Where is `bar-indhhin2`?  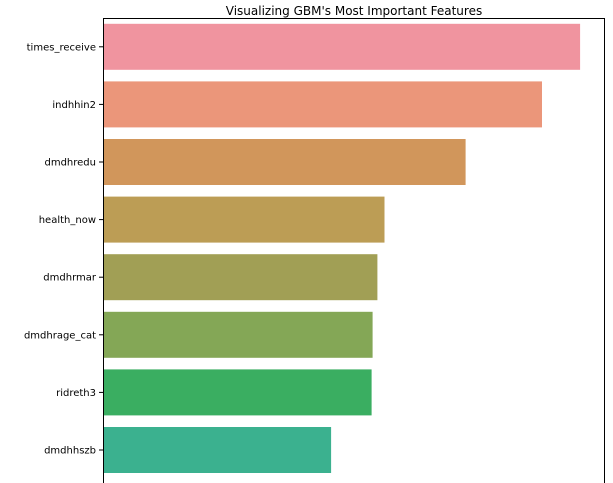
bar-indhhin2 is located at coordinates (322, 104).